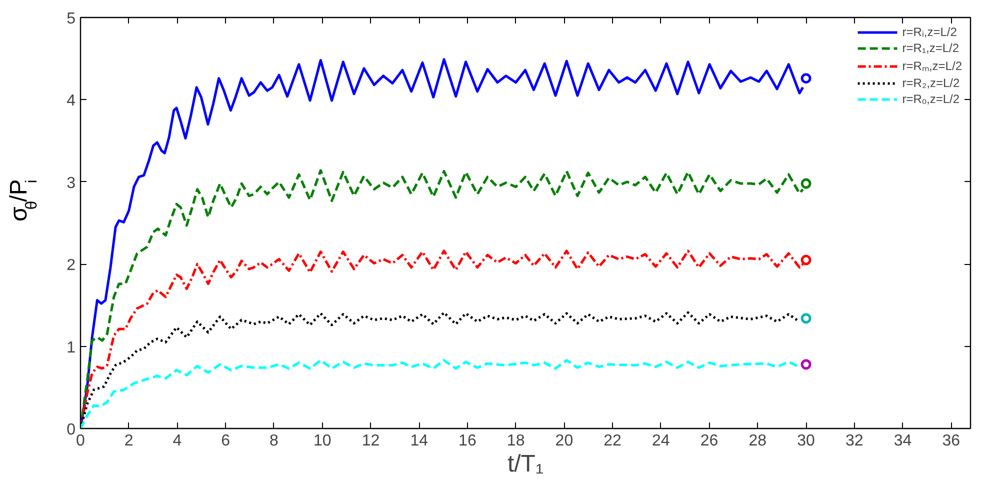 Image resolution: width=983 pixels, height=502 pixels. What do you see at coordinates (71, 347) in the screenshot?
I see `y-tick-label: 1` at bounding box center [71, 347].